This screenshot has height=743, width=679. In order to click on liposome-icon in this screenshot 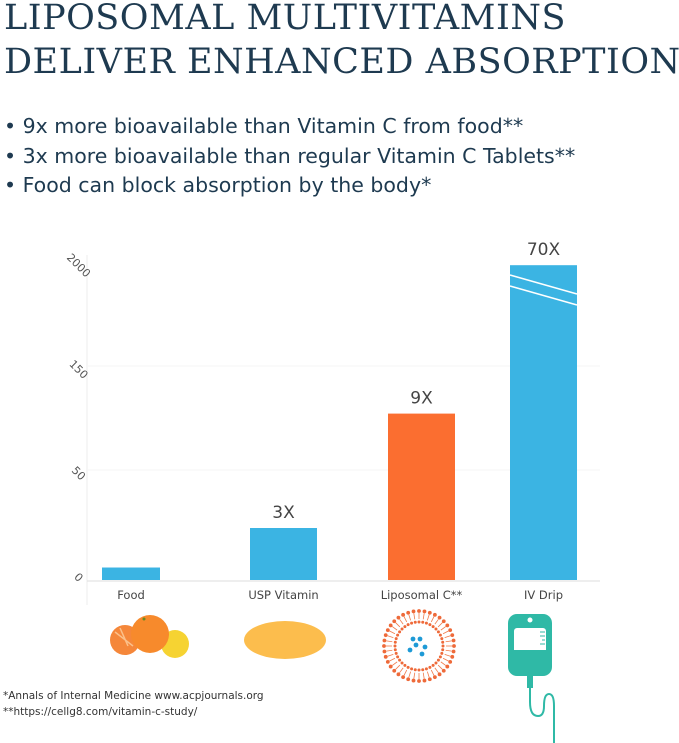, I will do `click(419, 646)`.